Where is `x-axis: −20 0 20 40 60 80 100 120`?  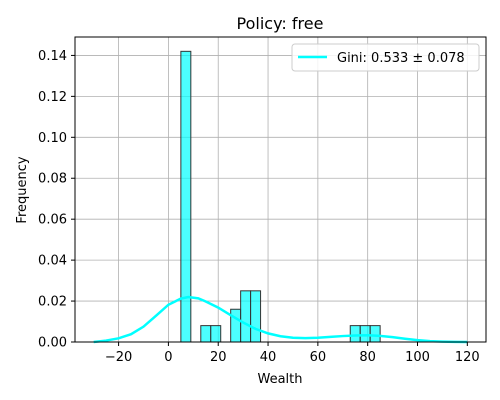
x-axis: −20 0 20 40 60 80 100 120 is located at coordinates (292, 353).